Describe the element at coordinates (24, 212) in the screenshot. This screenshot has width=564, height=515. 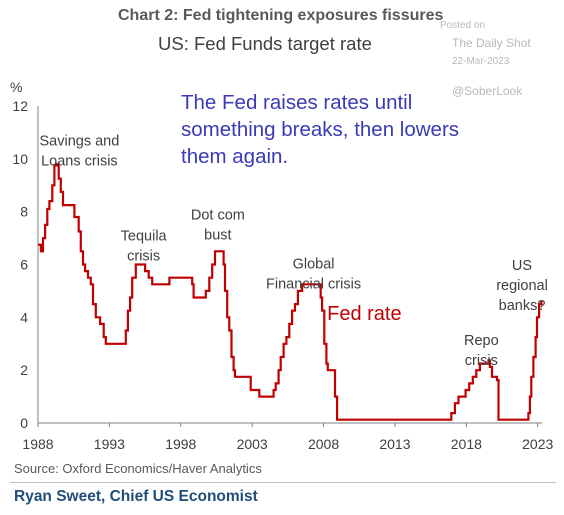
I see `y-tick-label: 8` at that location.